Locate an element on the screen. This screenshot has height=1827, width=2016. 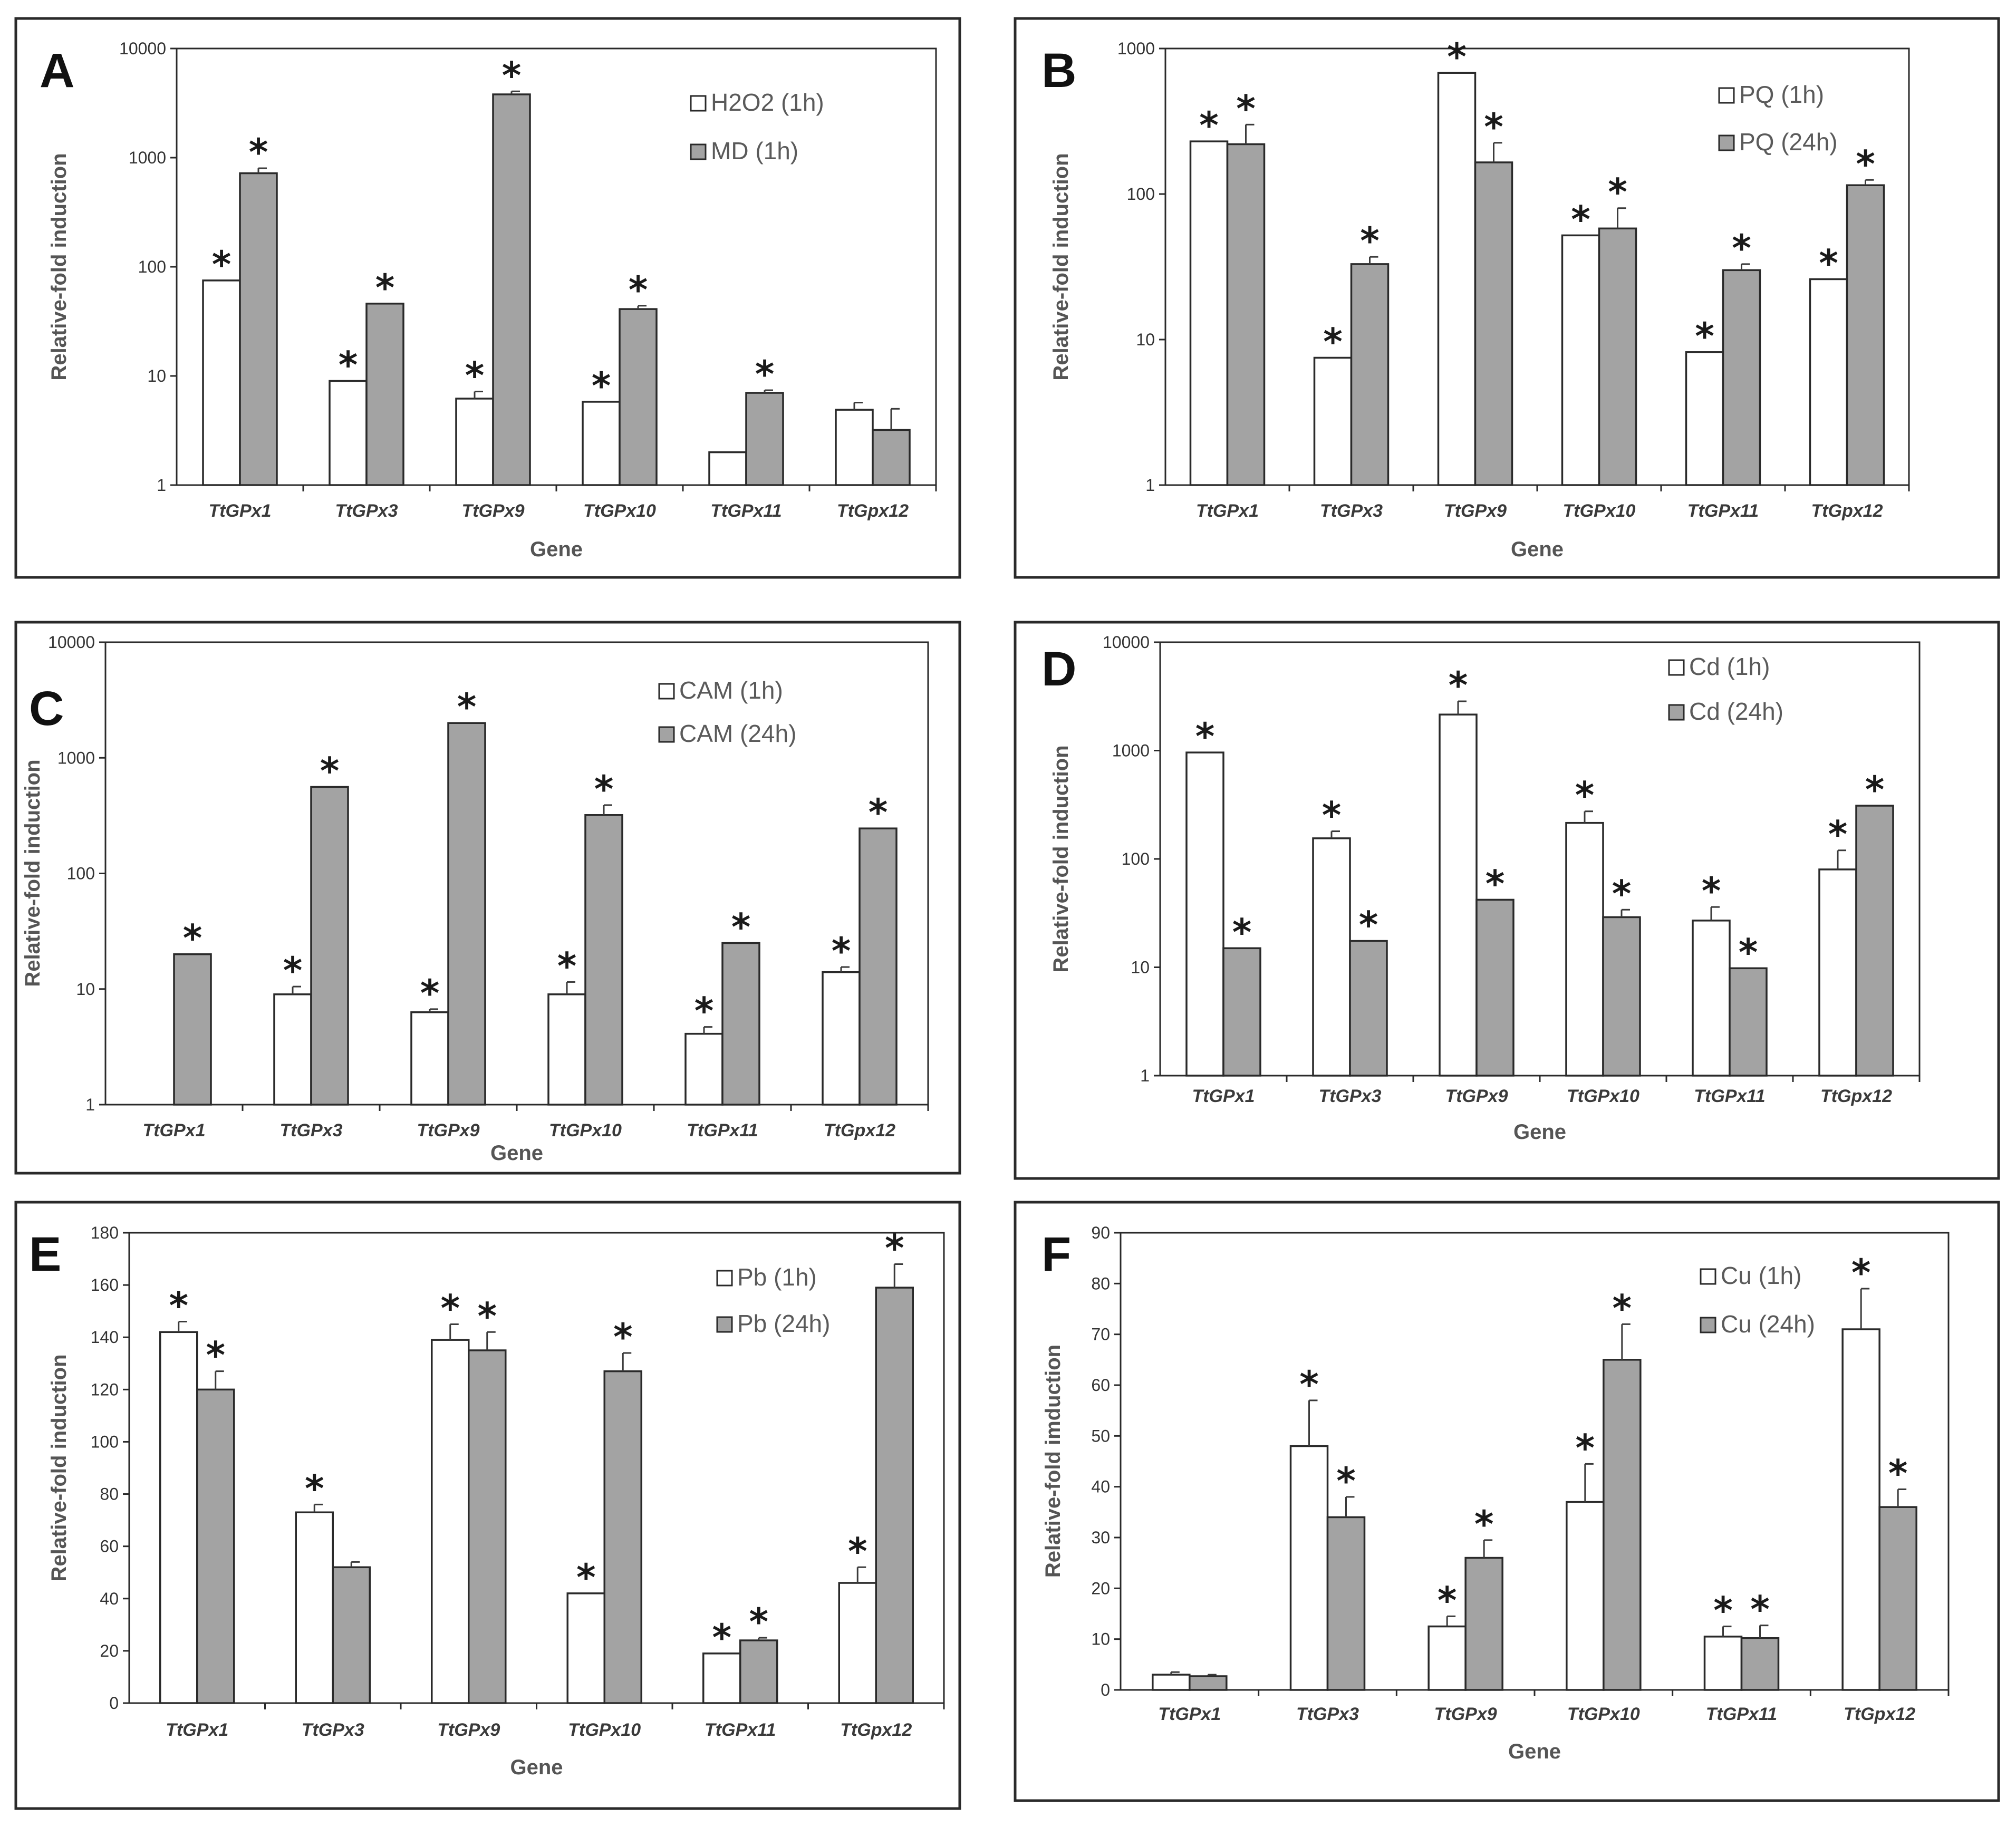
bar-F-TtGpx12-series2 is located at coordinates (1898, 1598).